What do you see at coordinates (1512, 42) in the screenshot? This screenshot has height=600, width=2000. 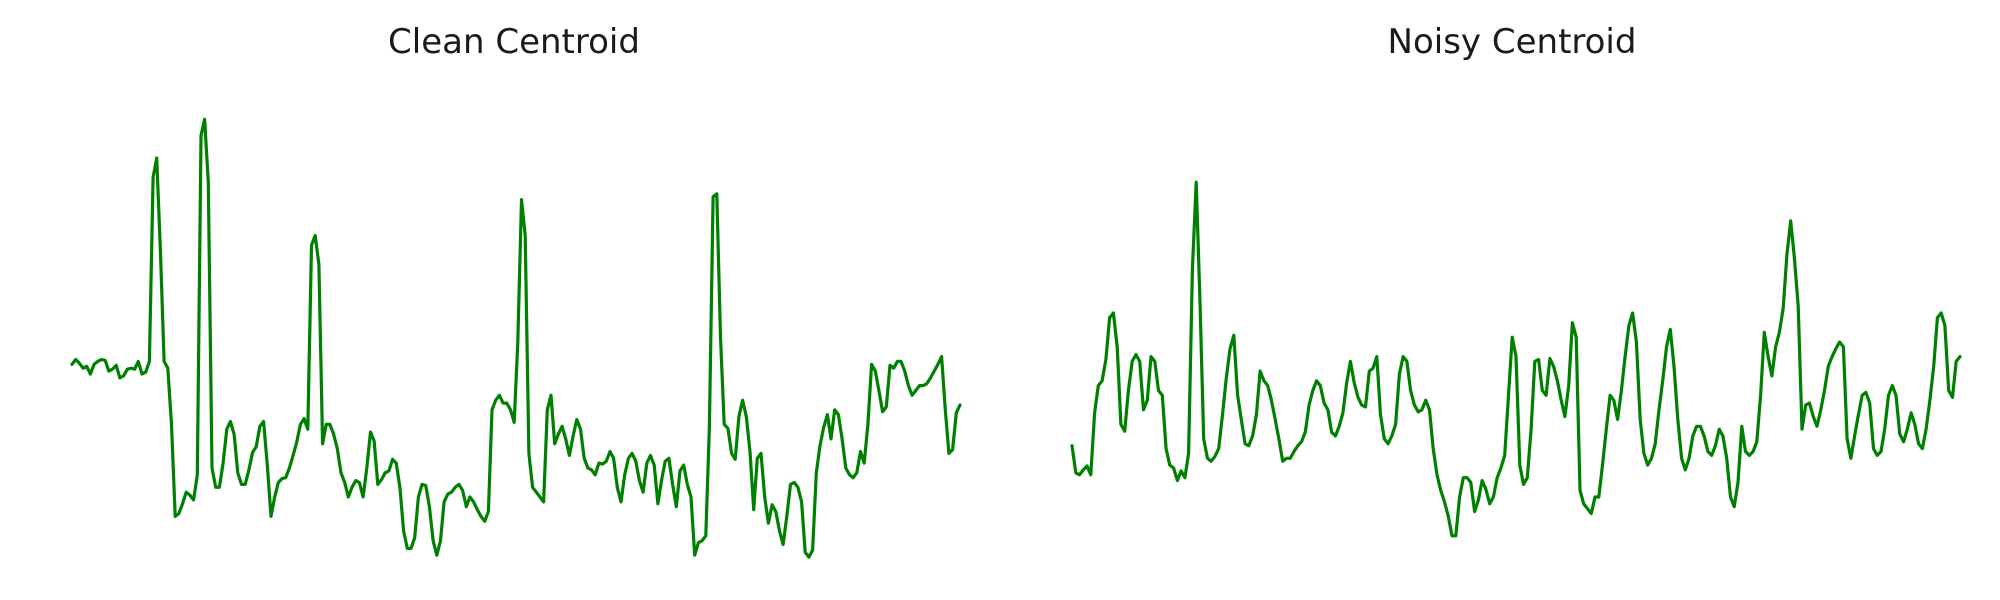 I see `chart-title: Noisy Centroid` at bounding box center [1512, 42].